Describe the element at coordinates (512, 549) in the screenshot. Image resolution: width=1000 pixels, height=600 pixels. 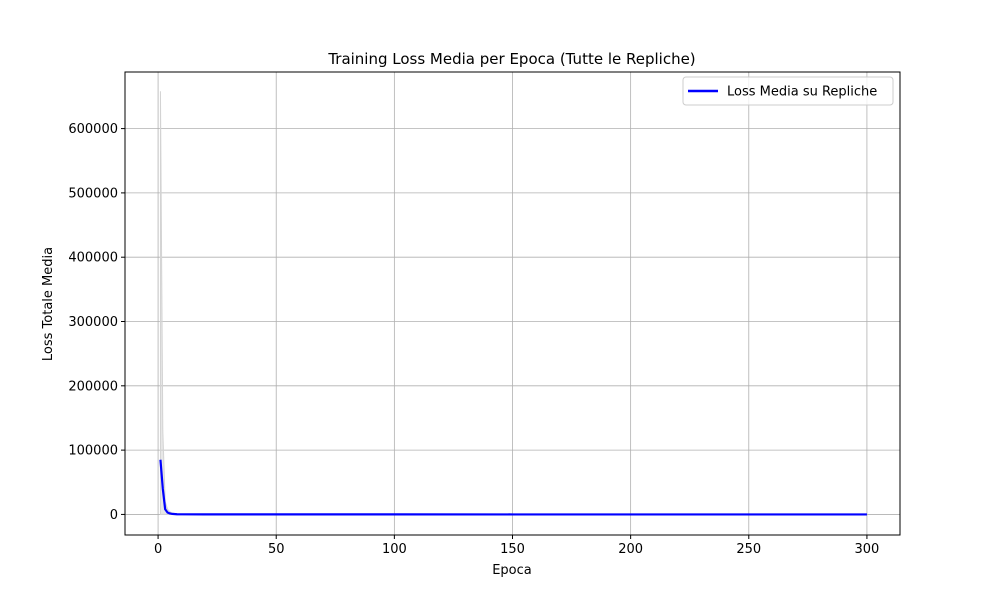
I see `x-tick-label: 150` at that location.